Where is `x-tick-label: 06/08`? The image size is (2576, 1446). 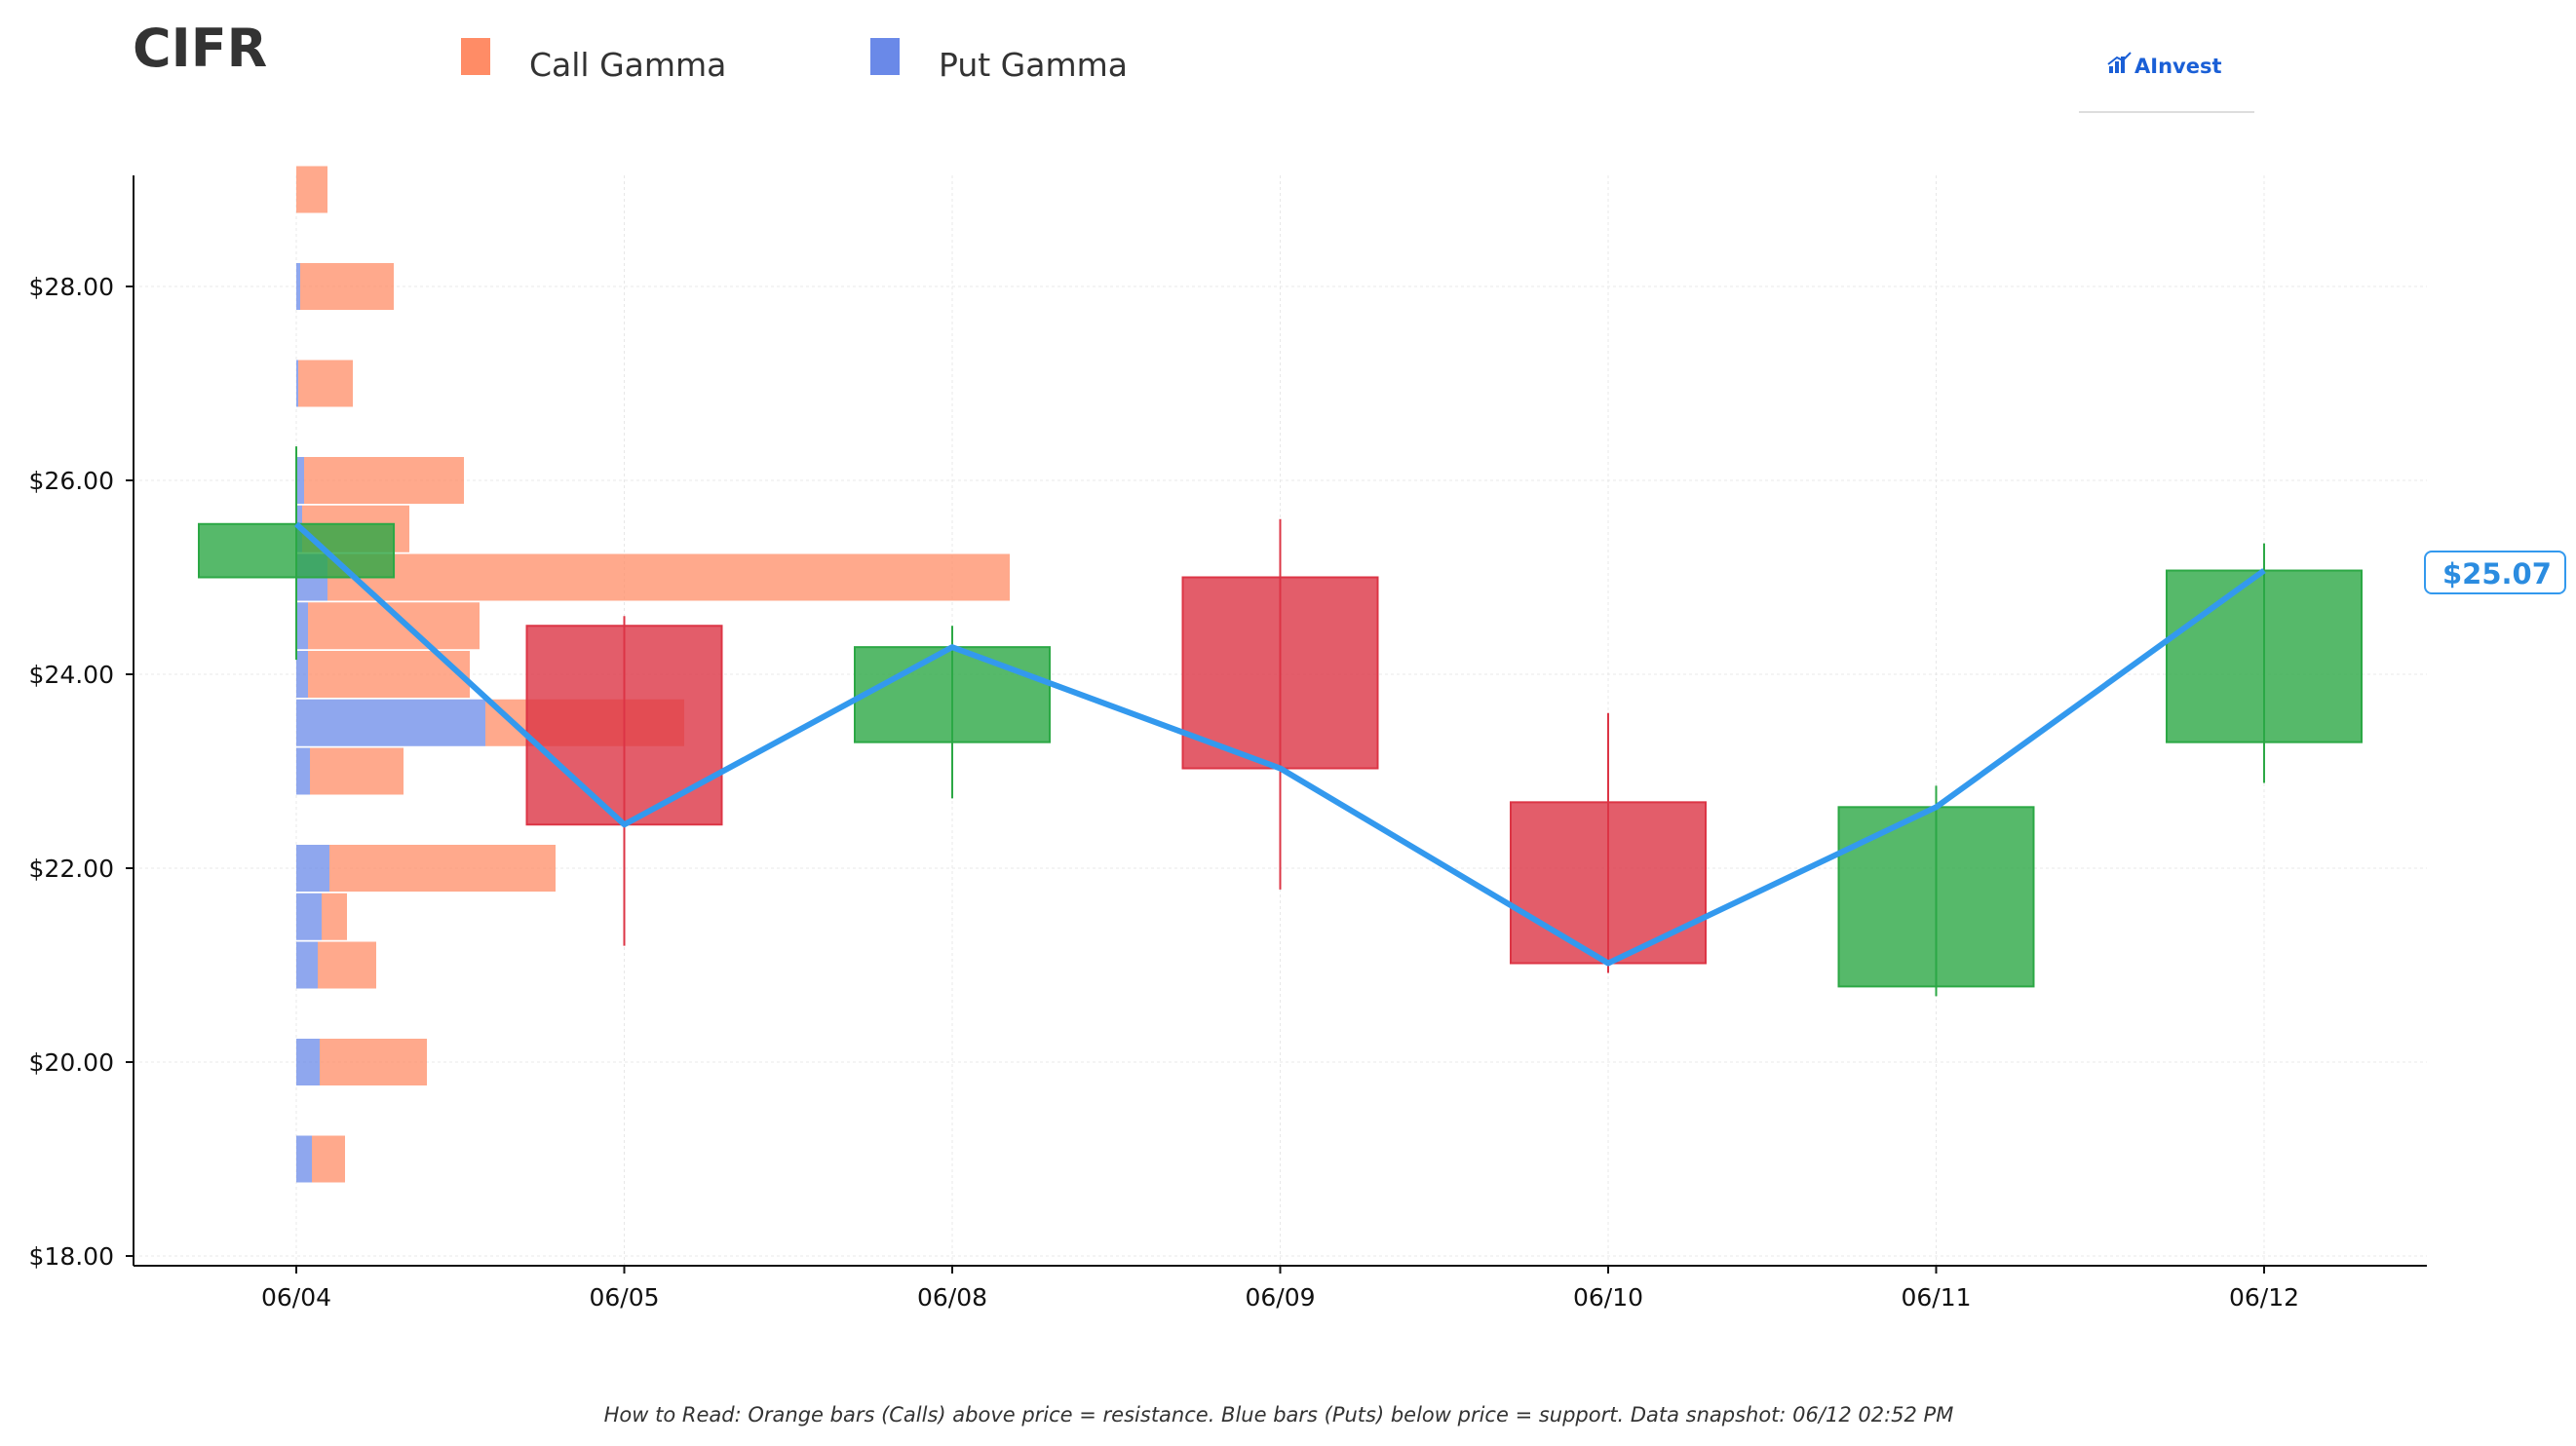
x-tick-label: 06/08 is located at coordinates (952, 1297).